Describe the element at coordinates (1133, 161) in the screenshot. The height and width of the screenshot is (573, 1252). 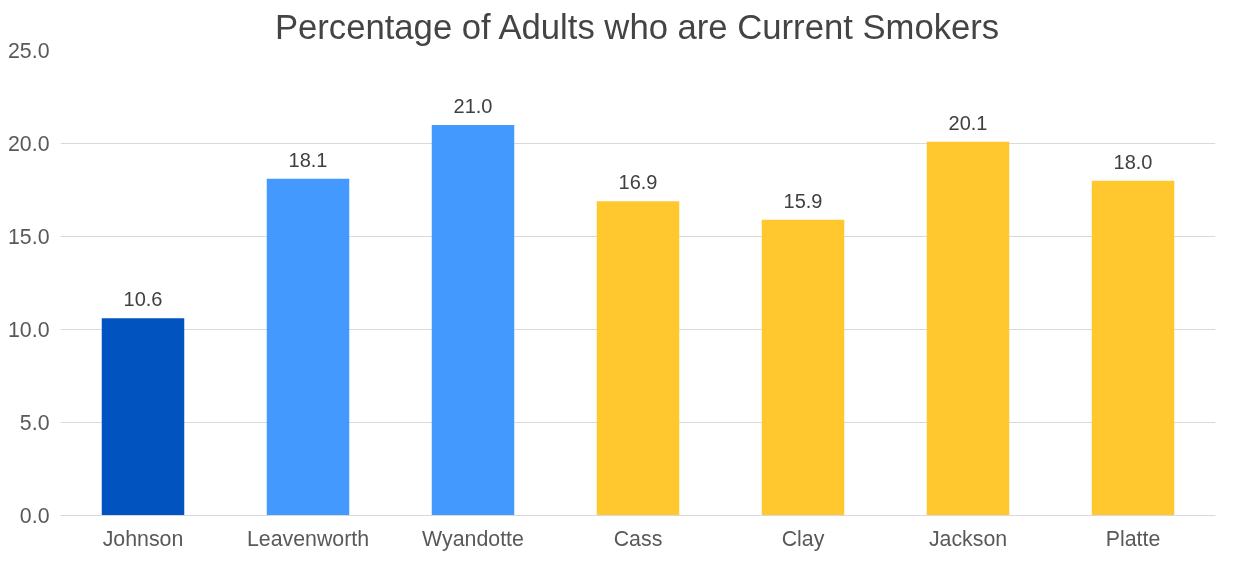
I see `data-label: 18.0` at that location.